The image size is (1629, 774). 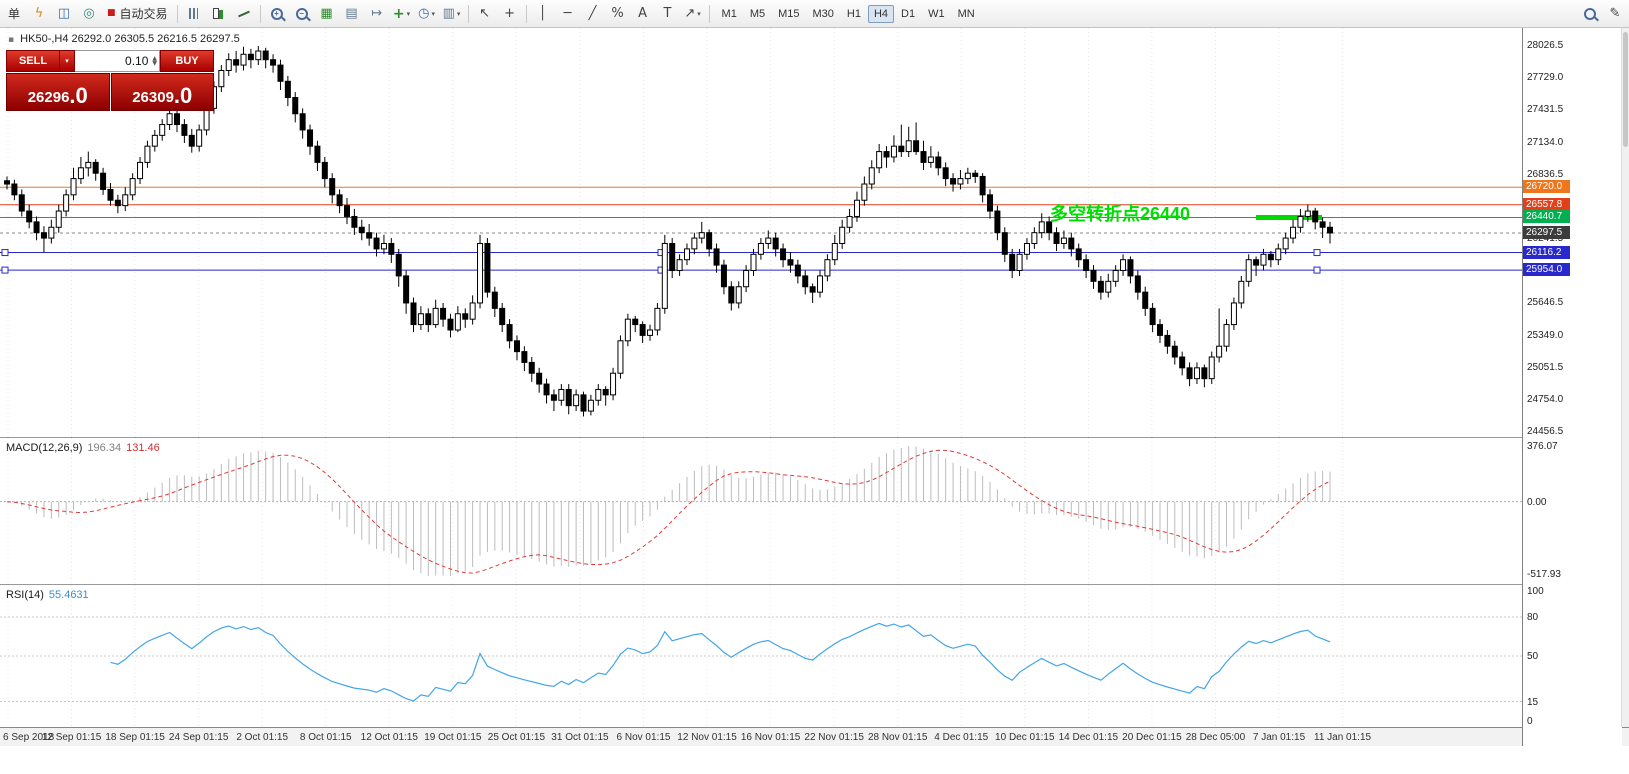 I want to click on profiles-icon: ◎, so click(x=89, y=13).